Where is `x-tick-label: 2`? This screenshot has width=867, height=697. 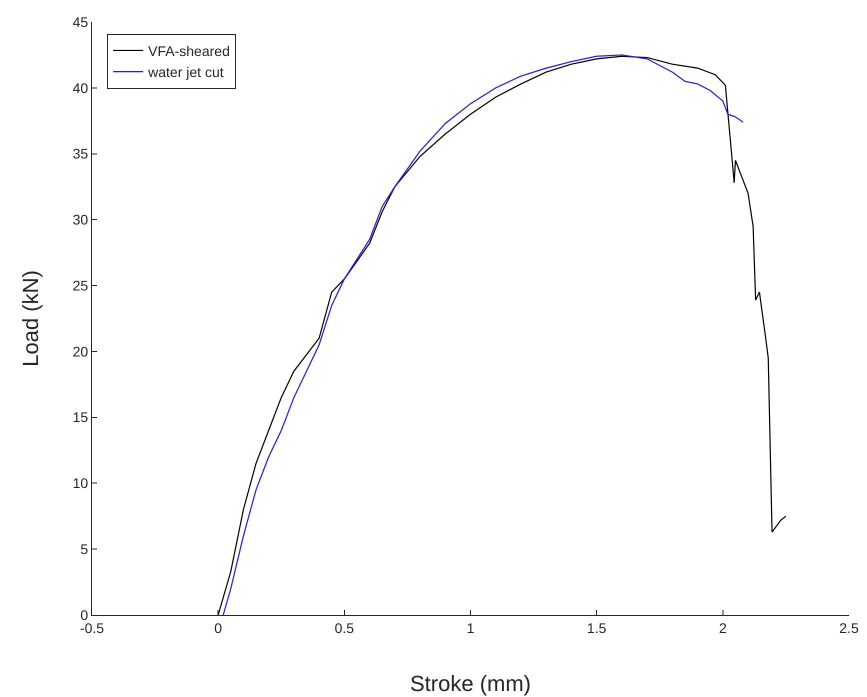
x-tick-label: 2 is located at coordinates (722, 628).